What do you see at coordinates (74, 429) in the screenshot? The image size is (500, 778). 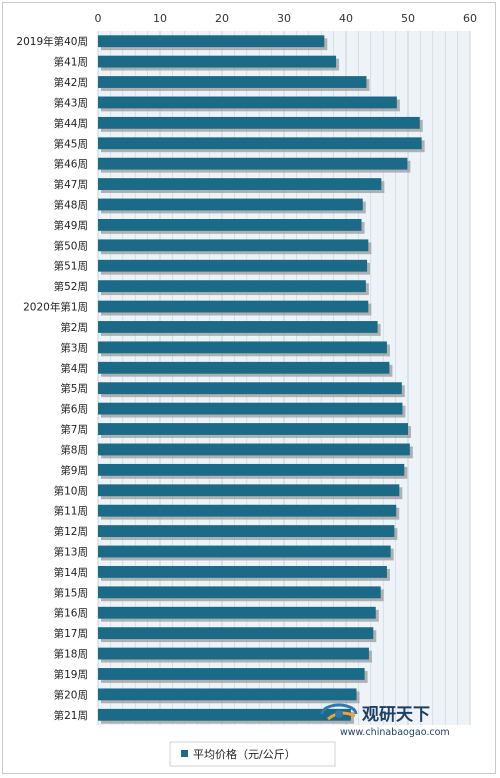 I see `category-label: 第7周` at bounding box center [74, 429].